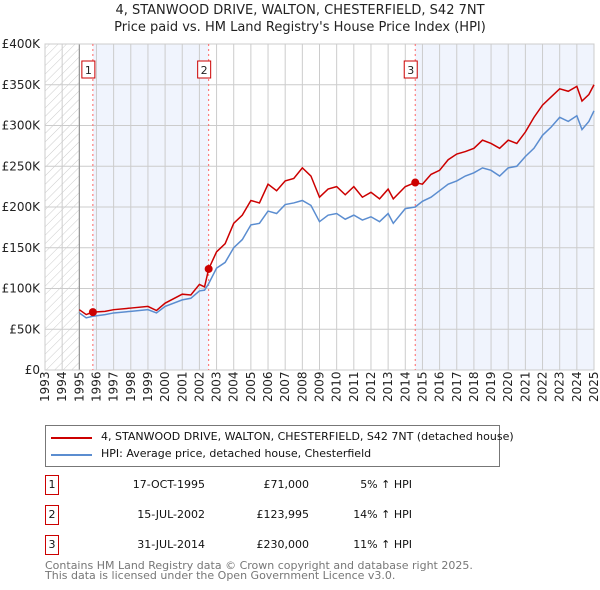 The image size is (600, 590). I want to click on sale-number: 3, so click(52, 545).